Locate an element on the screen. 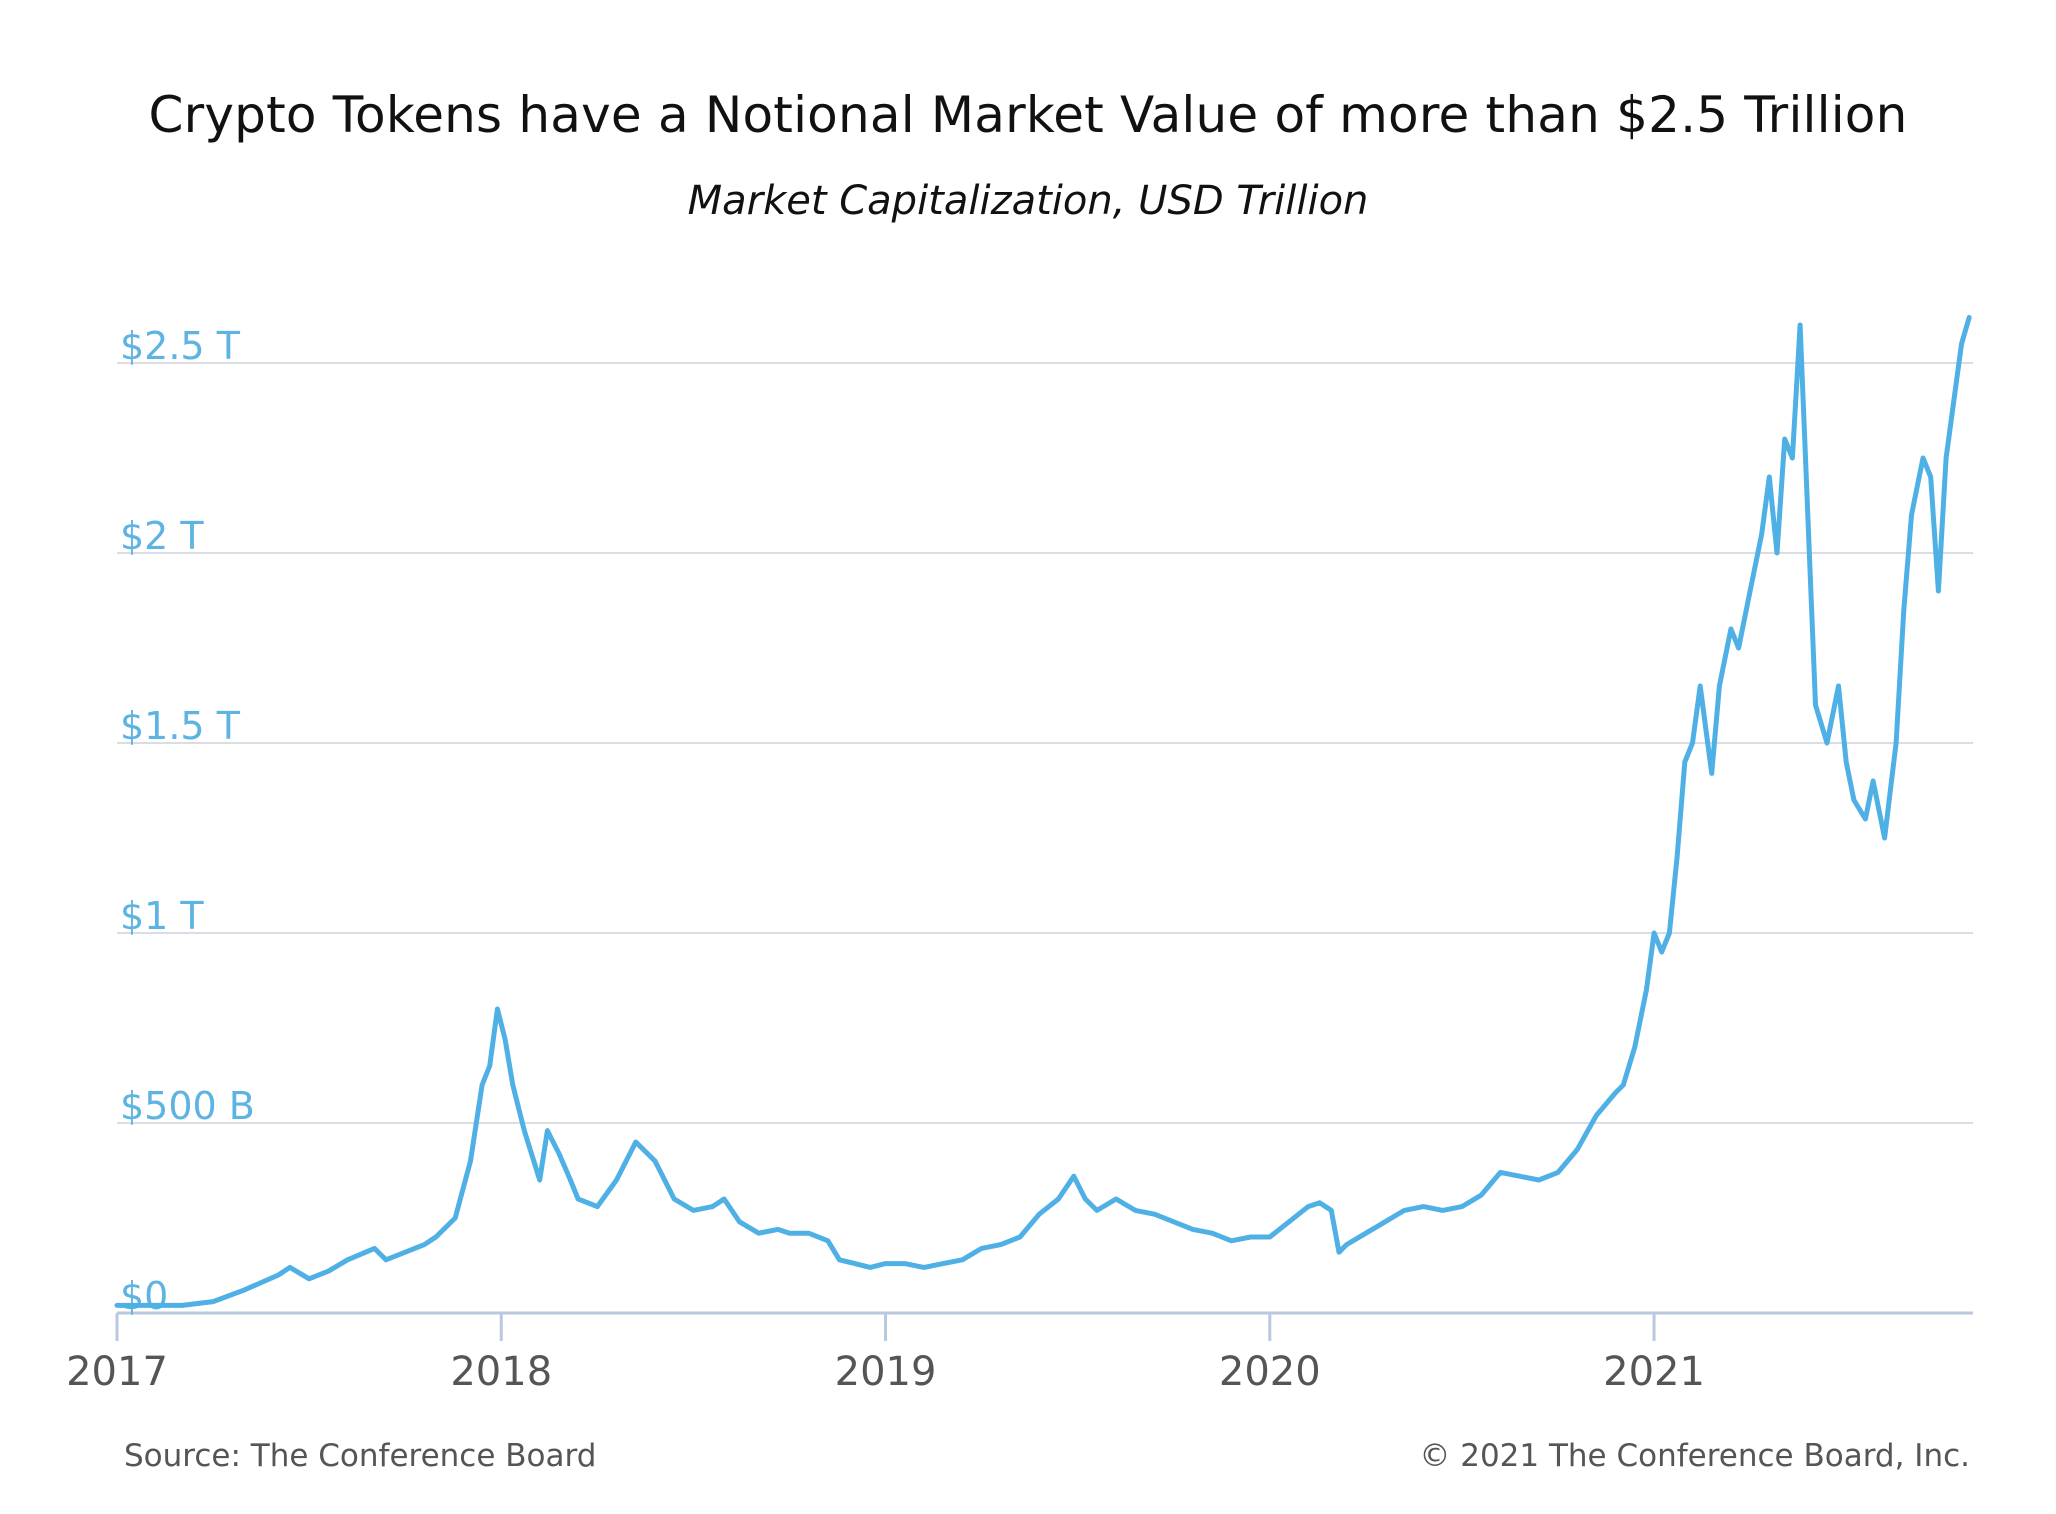  y-tick-label: $2 T is located at coordinates (162, 536).